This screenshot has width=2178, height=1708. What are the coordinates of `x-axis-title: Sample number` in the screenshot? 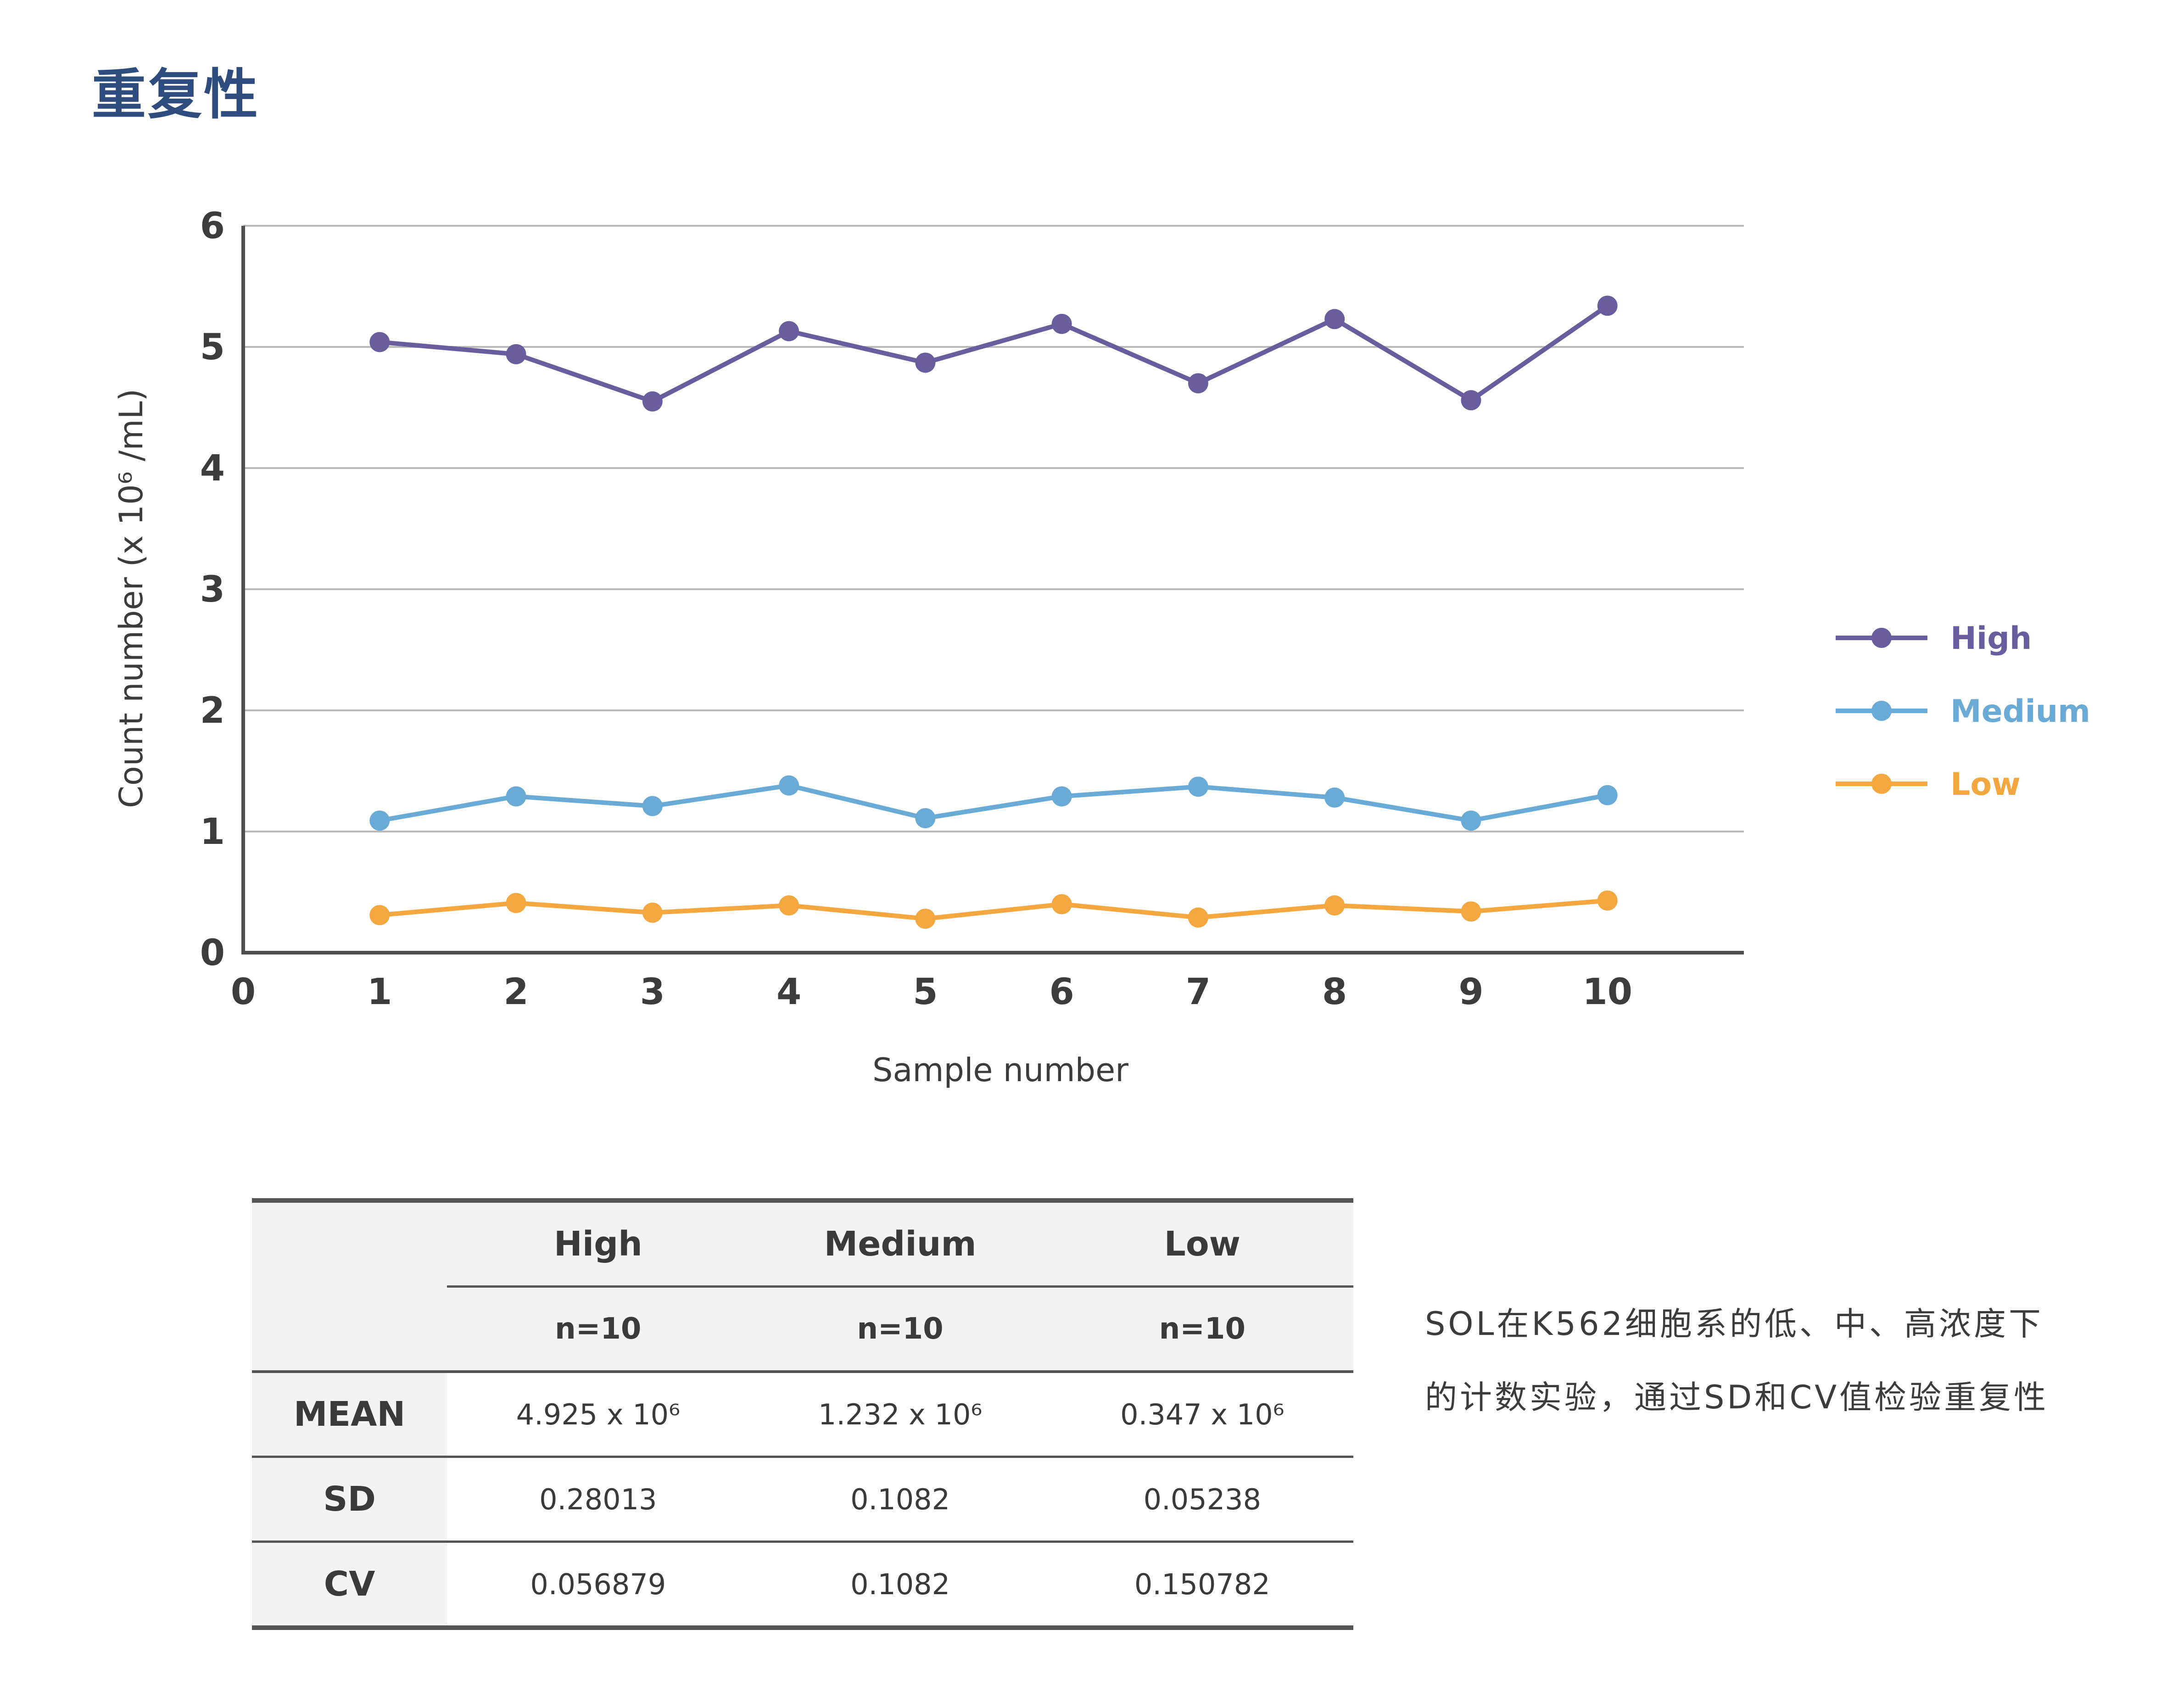 It's located at (1000, 1070).